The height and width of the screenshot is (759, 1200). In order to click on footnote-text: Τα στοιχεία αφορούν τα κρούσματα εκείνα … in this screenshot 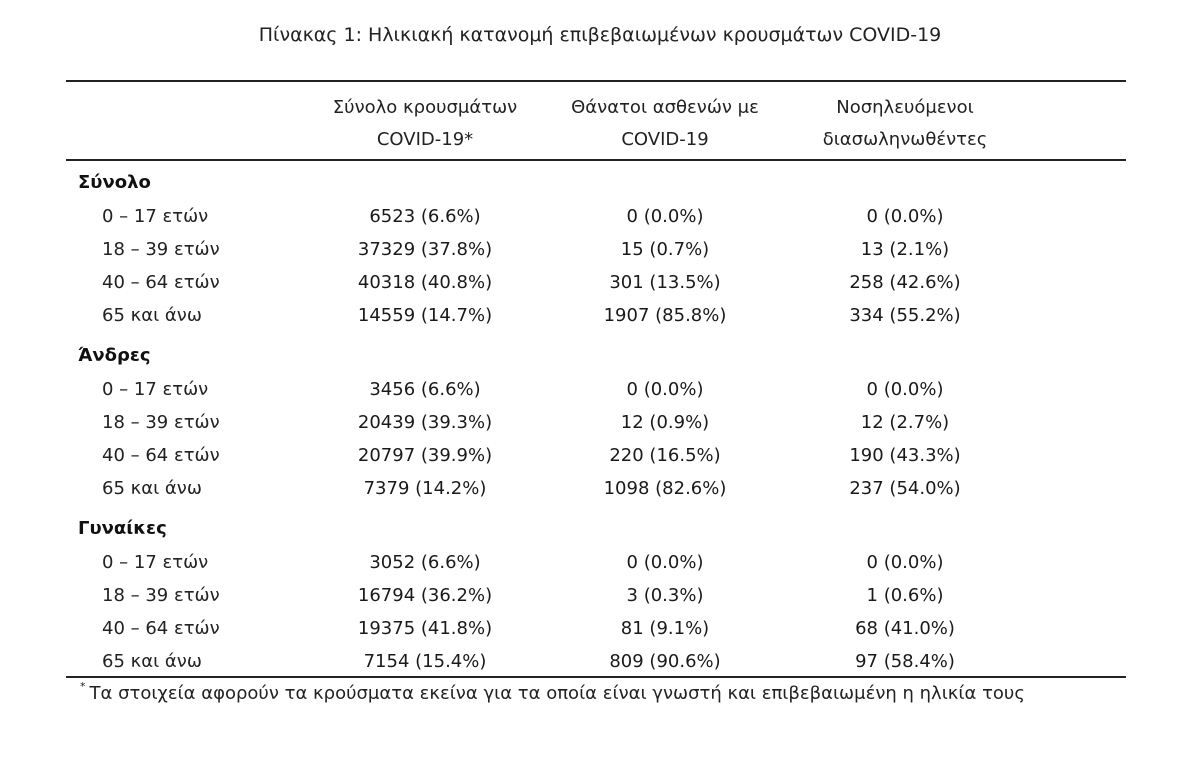, I will do `click(557, 693)`.